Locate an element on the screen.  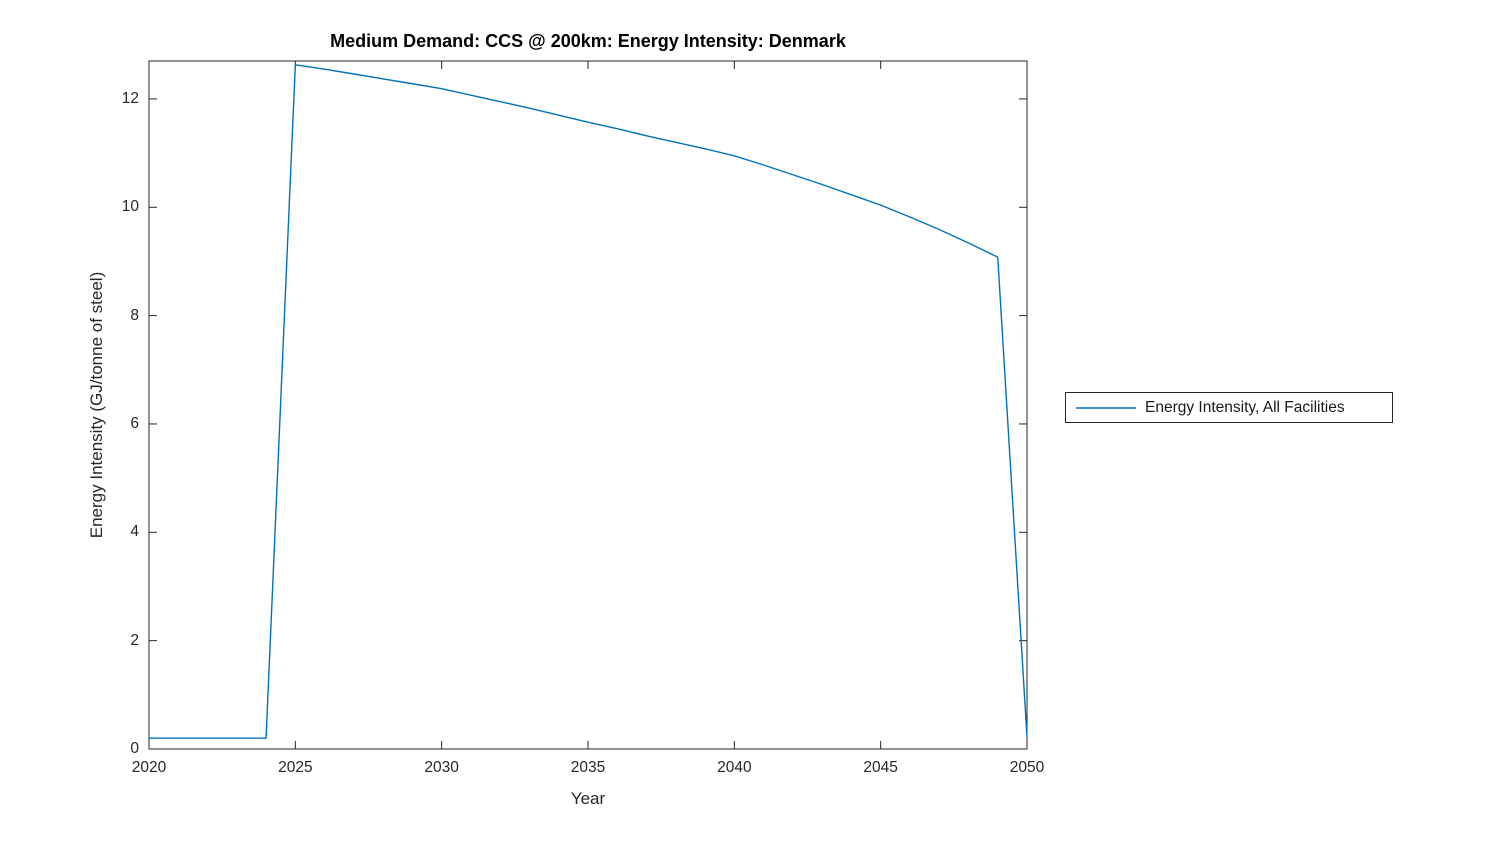
x-tick-label: 2025 is located at coordinates (295, 767).